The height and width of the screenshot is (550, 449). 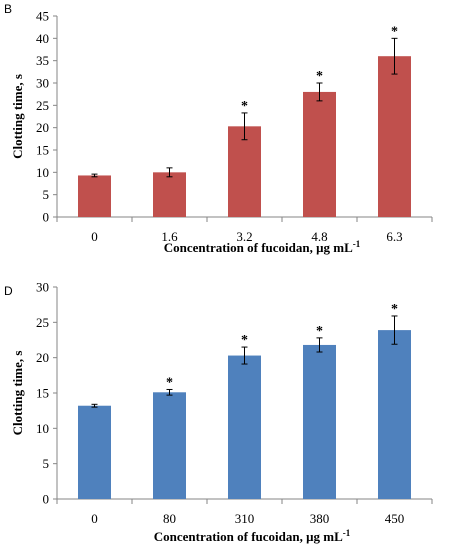 I want to click on panel-label: B, so click(x=8, y=9).